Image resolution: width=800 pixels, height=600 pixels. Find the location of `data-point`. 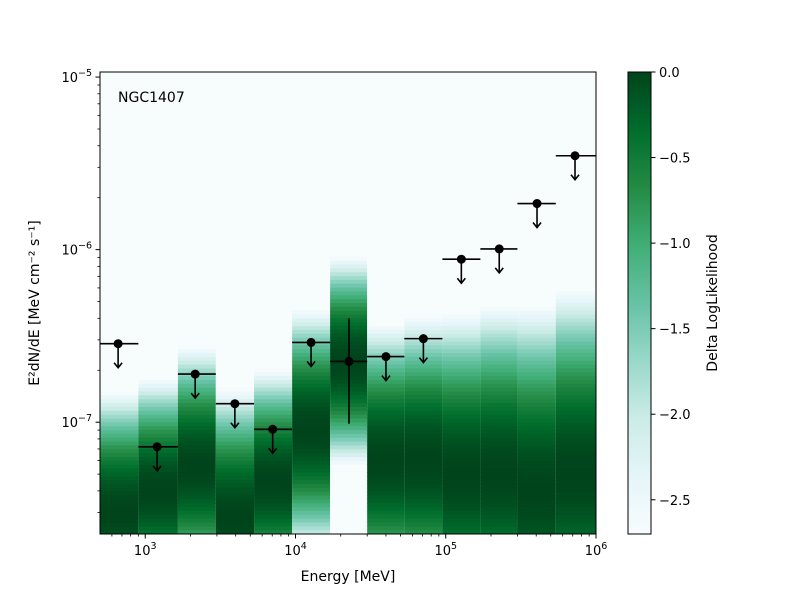

data-point is located at coordinates (461, 259).